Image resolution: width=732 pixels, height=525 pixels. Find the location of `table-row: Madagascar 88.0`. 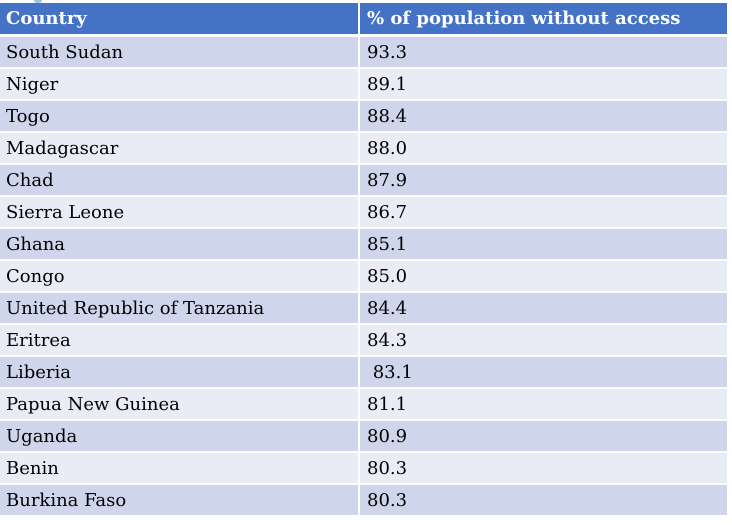

table-row: Madagascar 88.0 is located at coordinates (363, 148).